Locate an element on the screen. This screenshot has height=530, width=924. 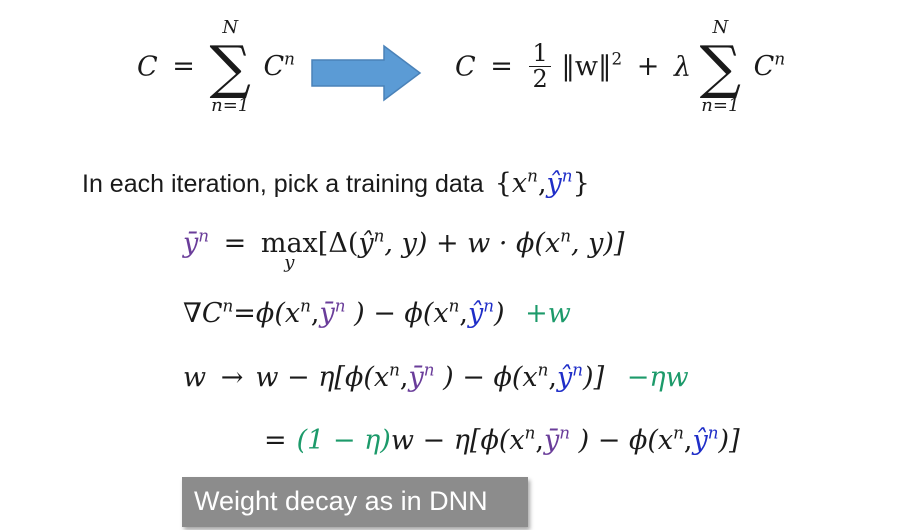
sum-symbol-right: N ∑ n=1 is located at coordinates (720, 66).